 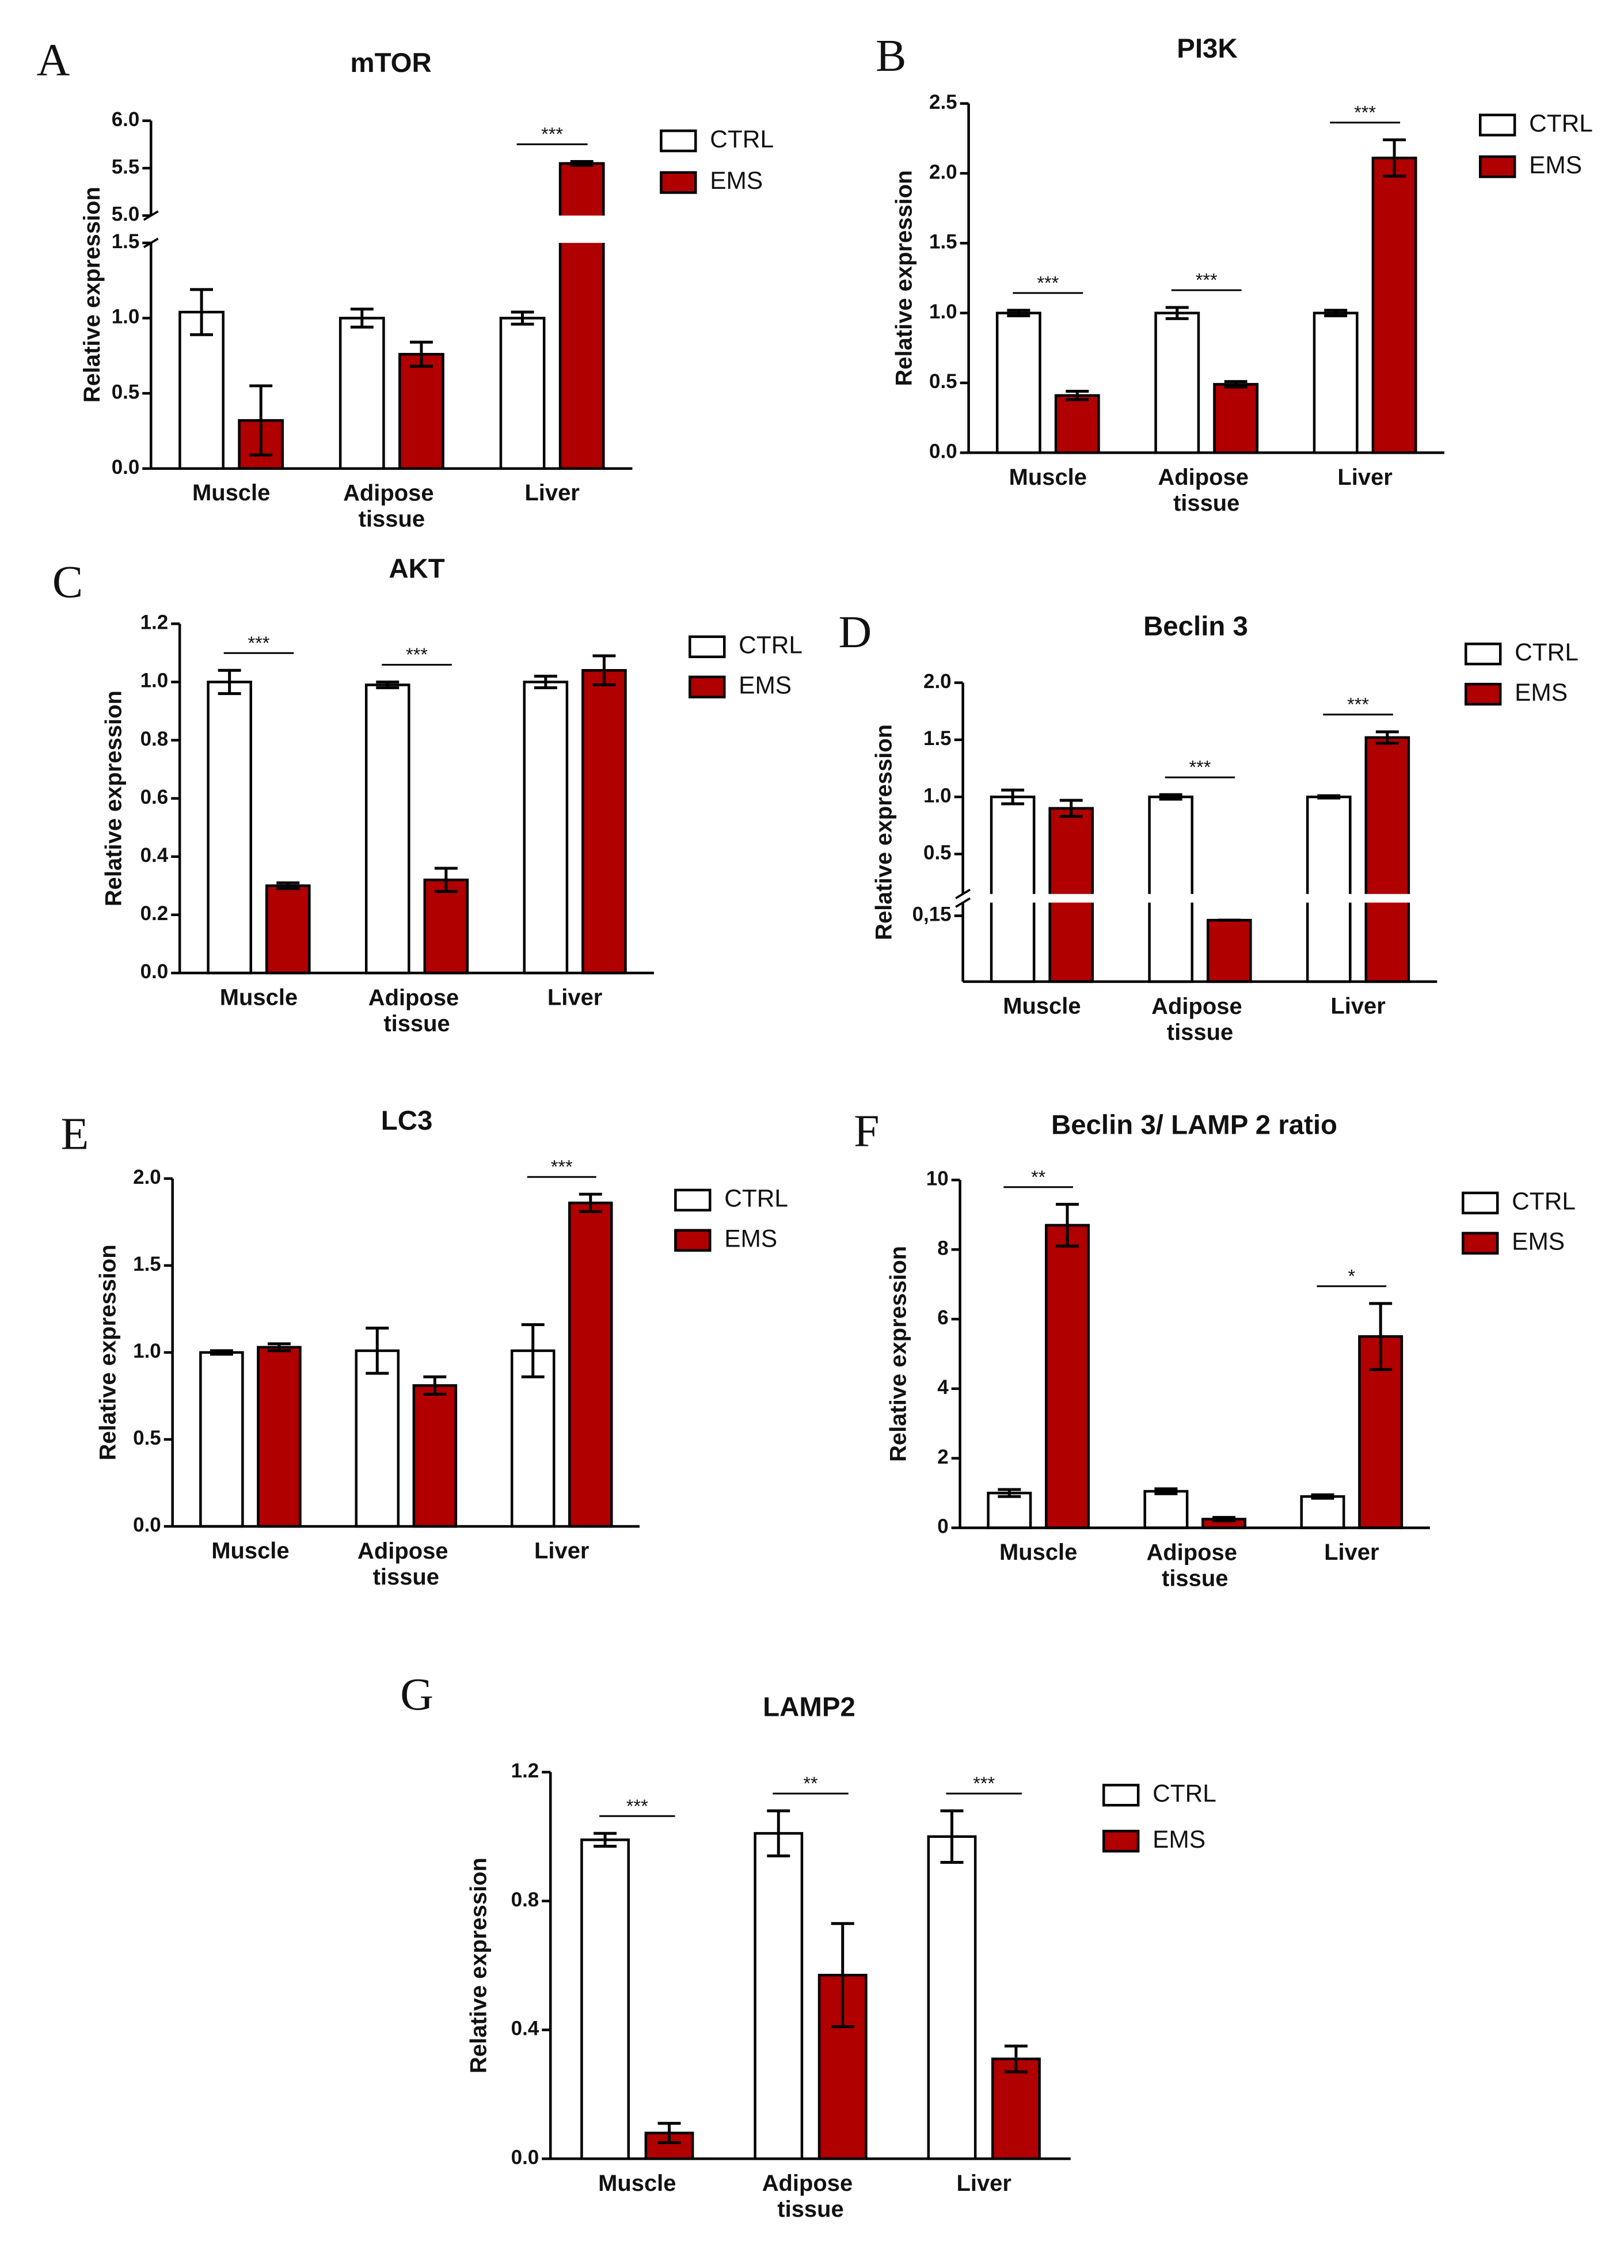 What do you see at coordinates (416, 1694) in the screenshot?
I see `panel-letter: G` at bounding box center [416, 1694].